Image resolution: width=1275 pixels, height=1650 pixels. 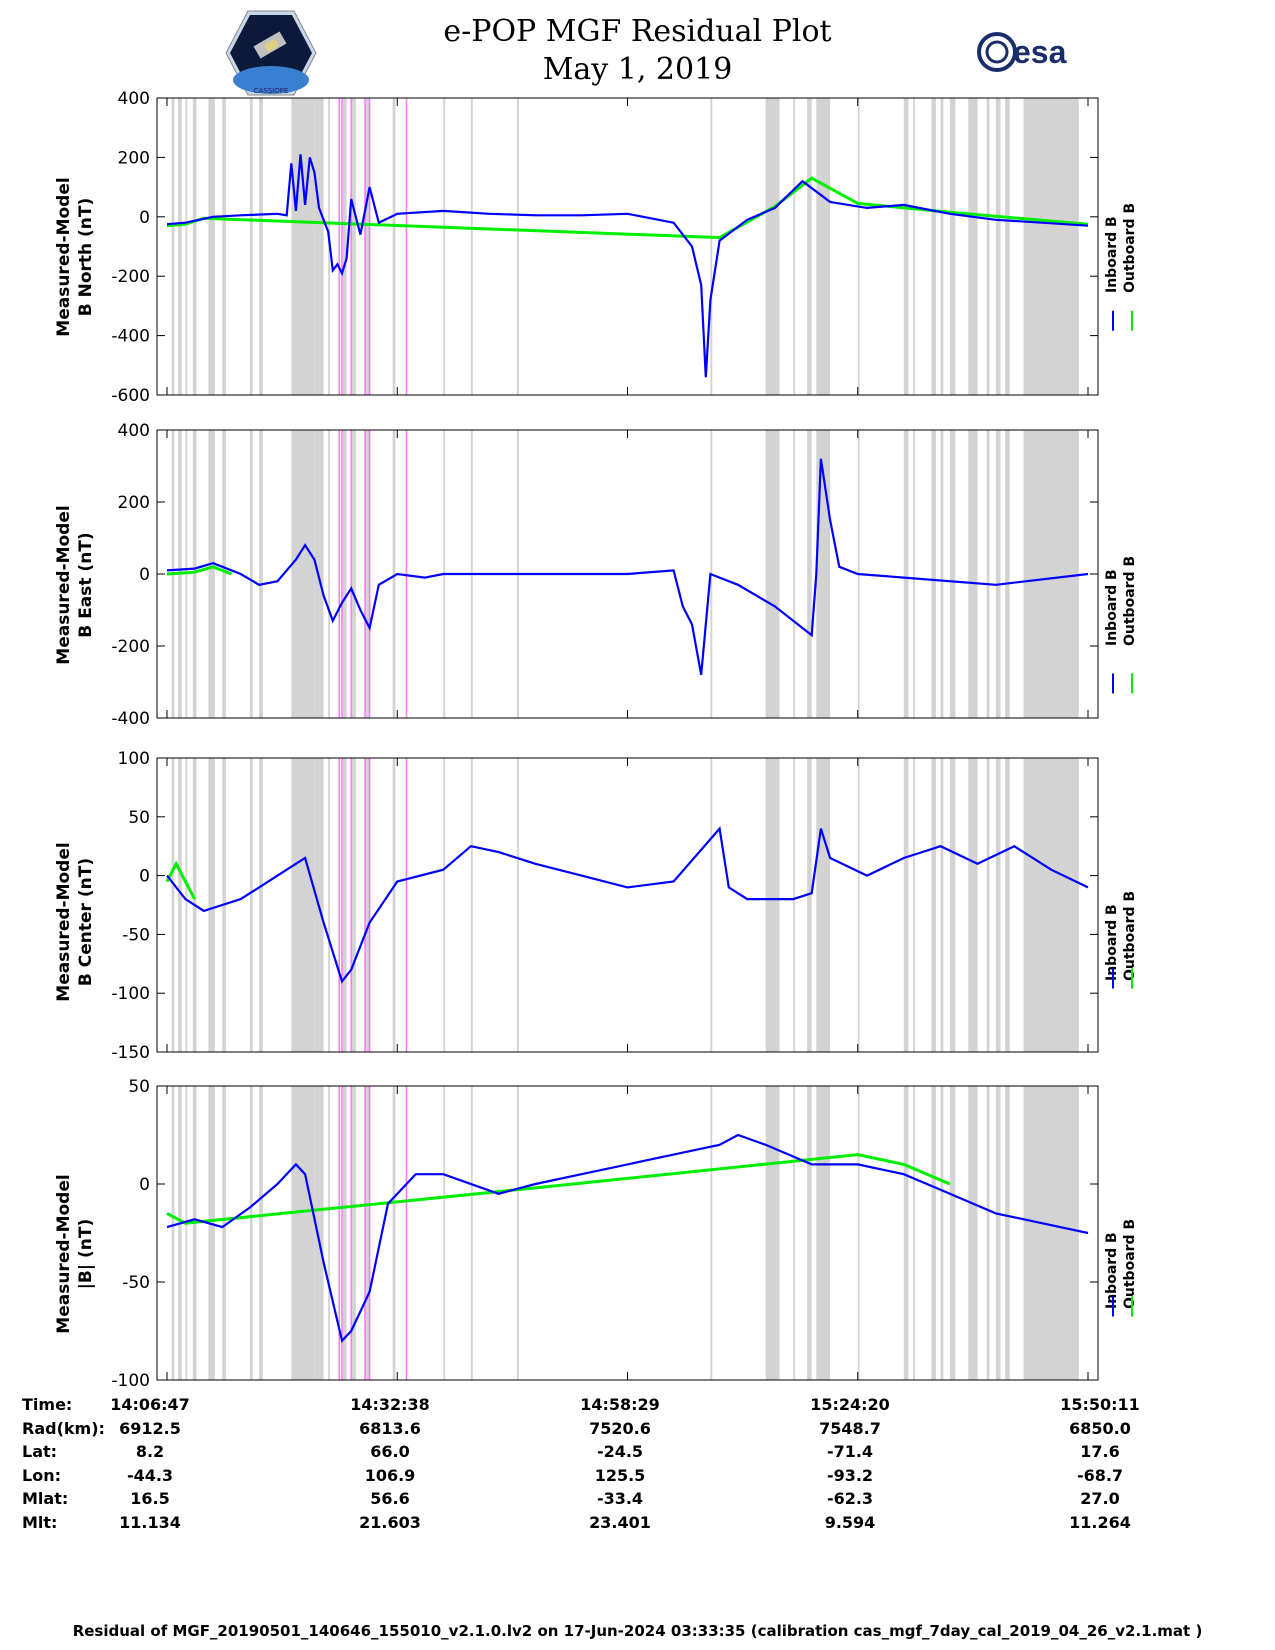 What do you see at coordinates (637, 31) in the screenshot?
I see `page-title: e-POP MGF Residual Plot` at bounding box center [637, 31].